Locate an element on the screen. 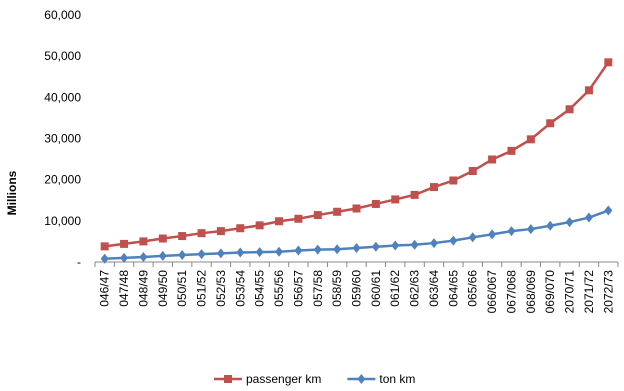  y-axis-ticks: - 10,000 20,000 30,000 40,000 50,000 60,000 is located at coordinates (62, 138).